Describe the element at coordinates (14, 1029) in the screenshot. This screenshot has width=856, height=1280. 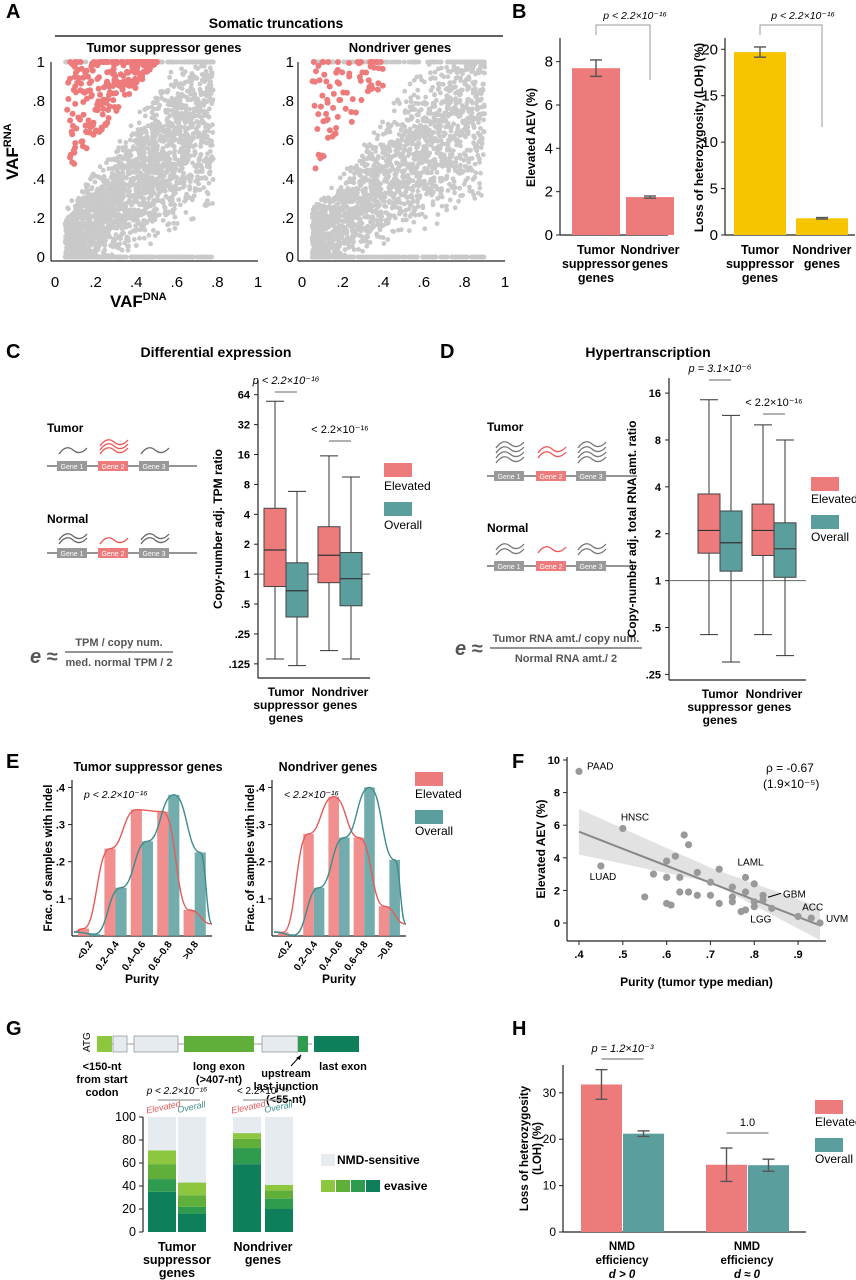
I see `panel-letter-g: G` at that location.